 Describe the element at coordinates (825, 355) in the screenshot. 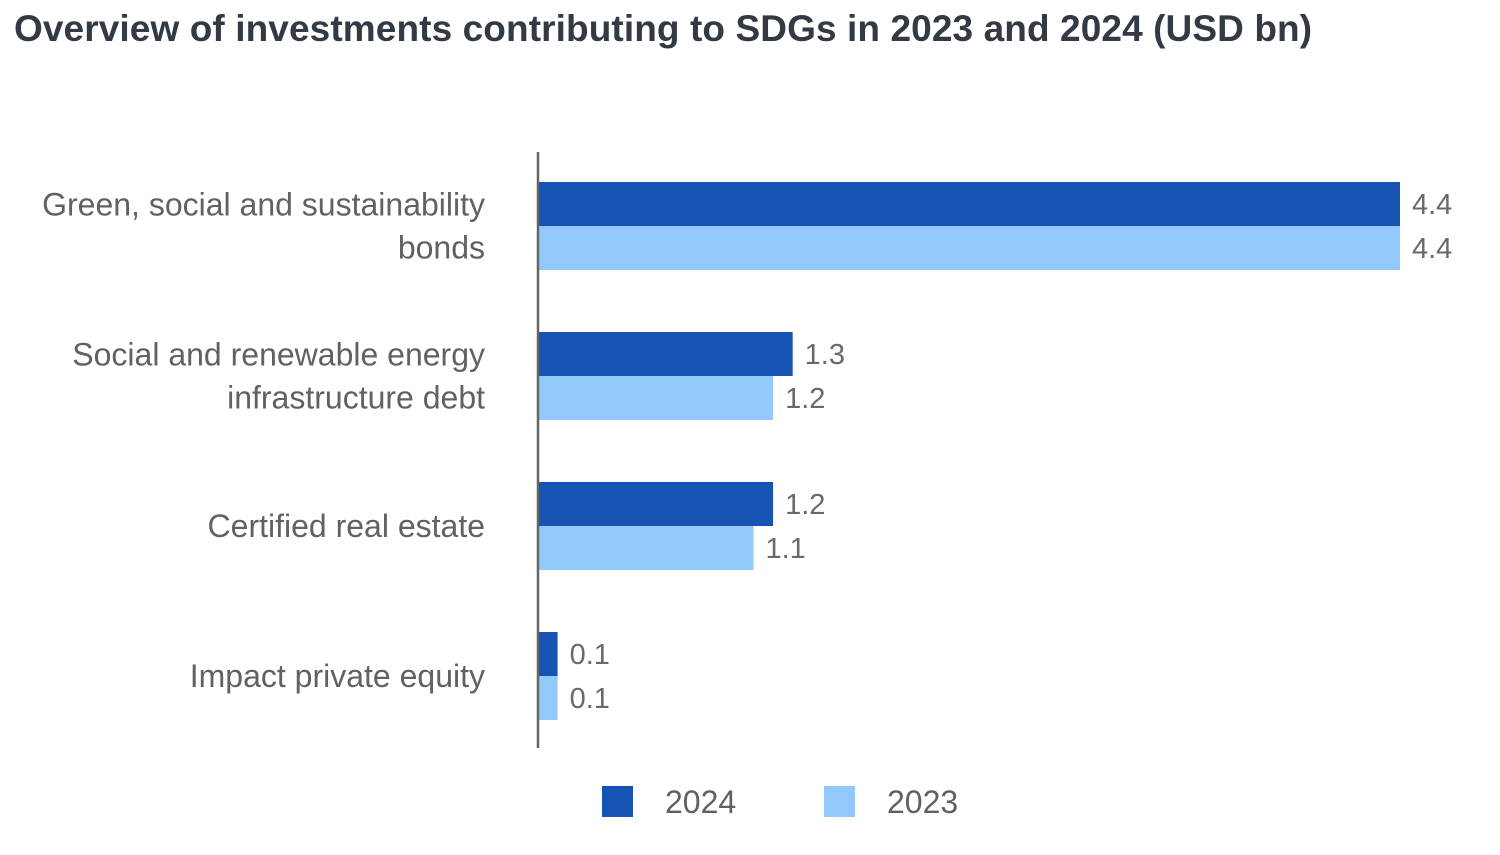

I see `value-label: 1.3` at that location.